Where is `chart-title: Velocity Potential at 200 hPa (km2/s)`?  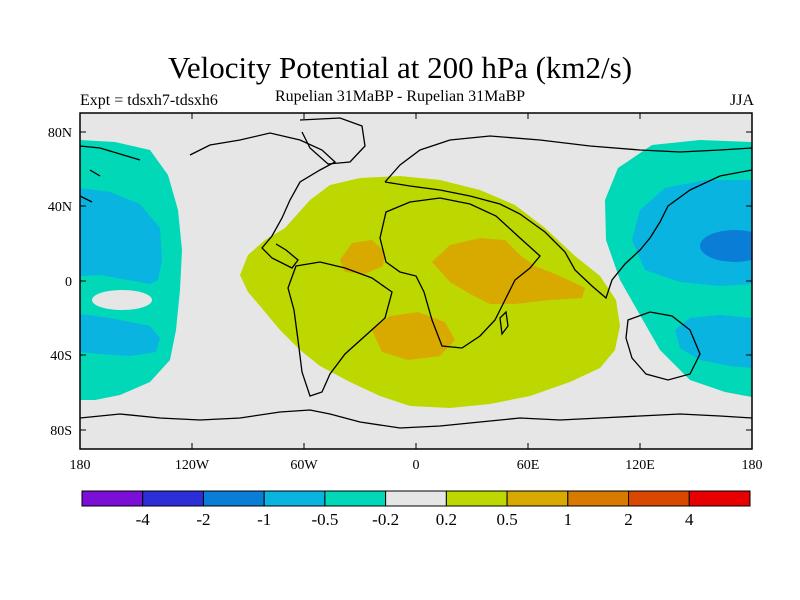
chart-title: Velocity Potential at 200 hPa (km2/s) is located at coordinates (400, 67).